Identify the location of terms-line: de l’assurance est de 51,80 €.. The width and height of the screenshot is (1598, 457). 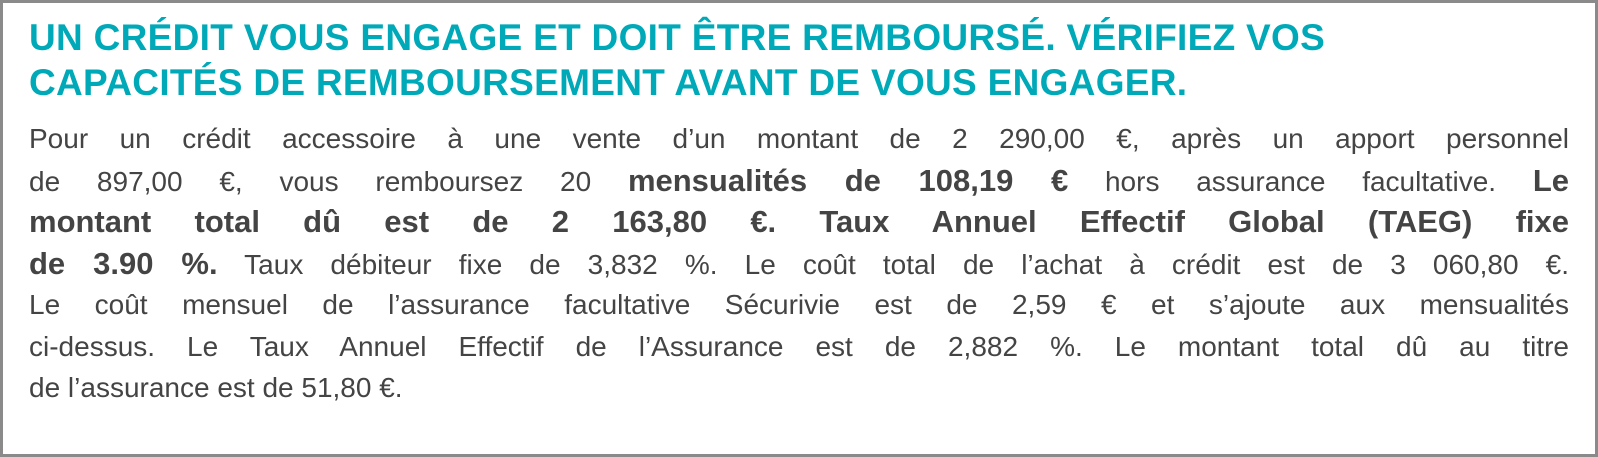
(799, 388).